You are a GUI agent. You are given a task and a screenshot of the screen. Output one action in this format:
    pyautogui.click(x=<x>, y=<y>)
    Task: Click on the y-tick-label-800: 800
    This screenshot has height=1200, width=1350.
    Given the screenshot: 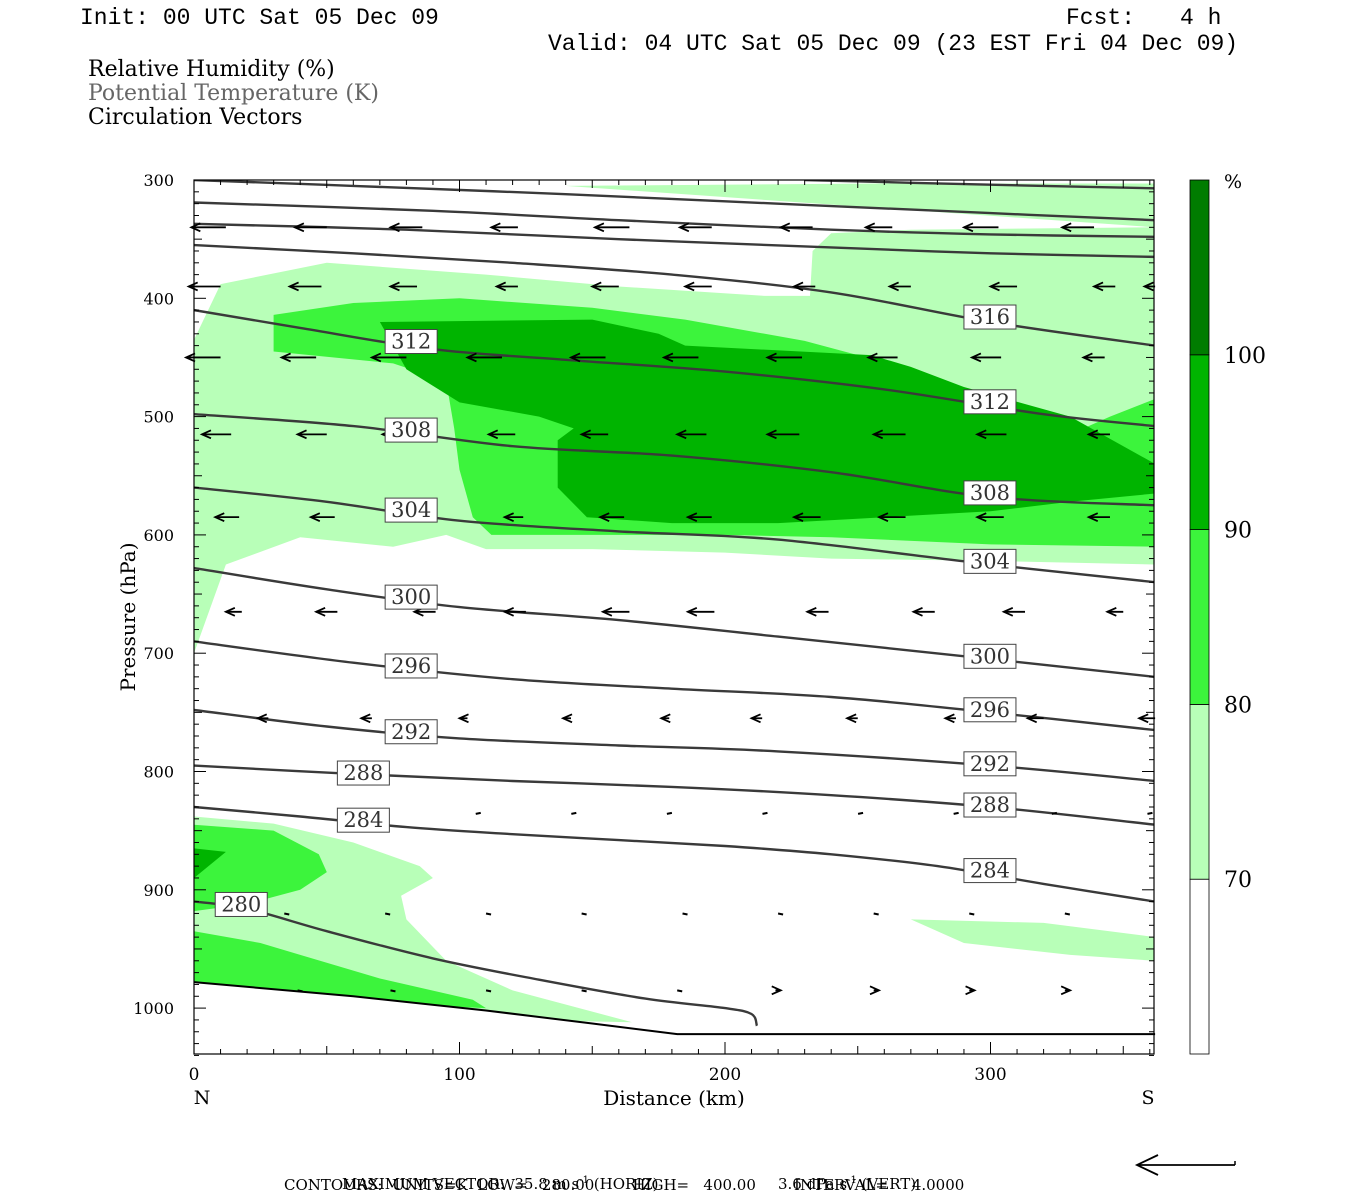 What is the action you would take?
    pyautogui.click(x=158, y=772)
    